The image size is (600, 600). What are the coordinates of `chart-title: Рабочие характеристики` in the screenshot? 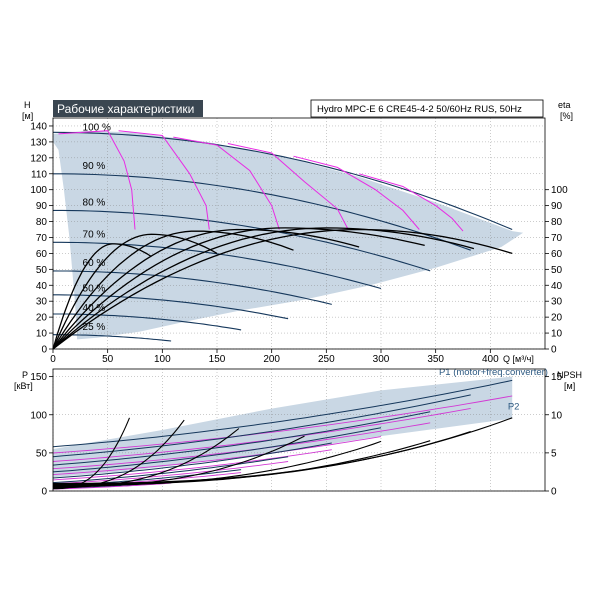 It's located at (125, 109).